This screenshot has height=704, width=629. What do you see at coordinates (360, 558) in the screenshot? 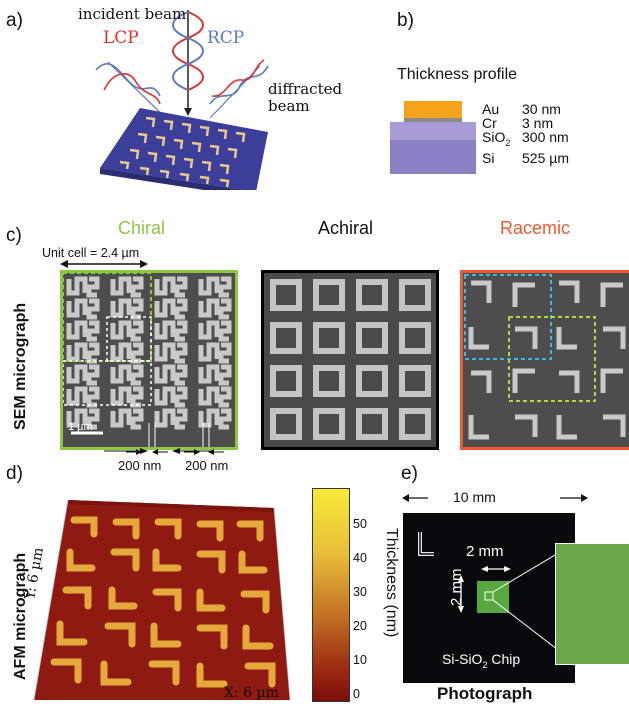
I see `colorbar-tick-40: 40` at bounding box center [360, 558].